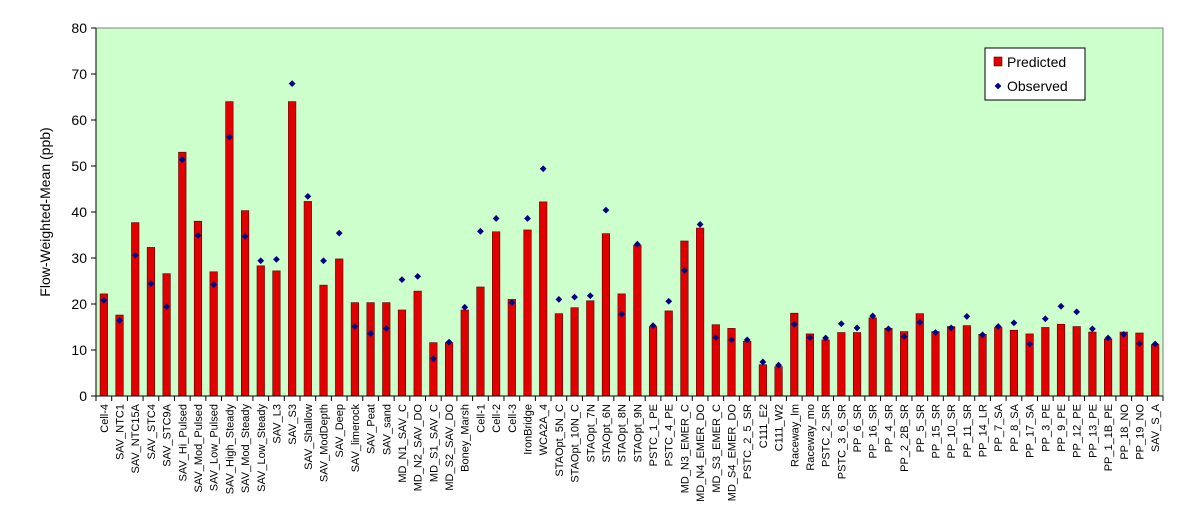 This screenshot has height=529, width=1189. Describe the element at coordinates (623, 433) in the screenshot. I see `x-tick-label: STAOpt_8N` at that location.